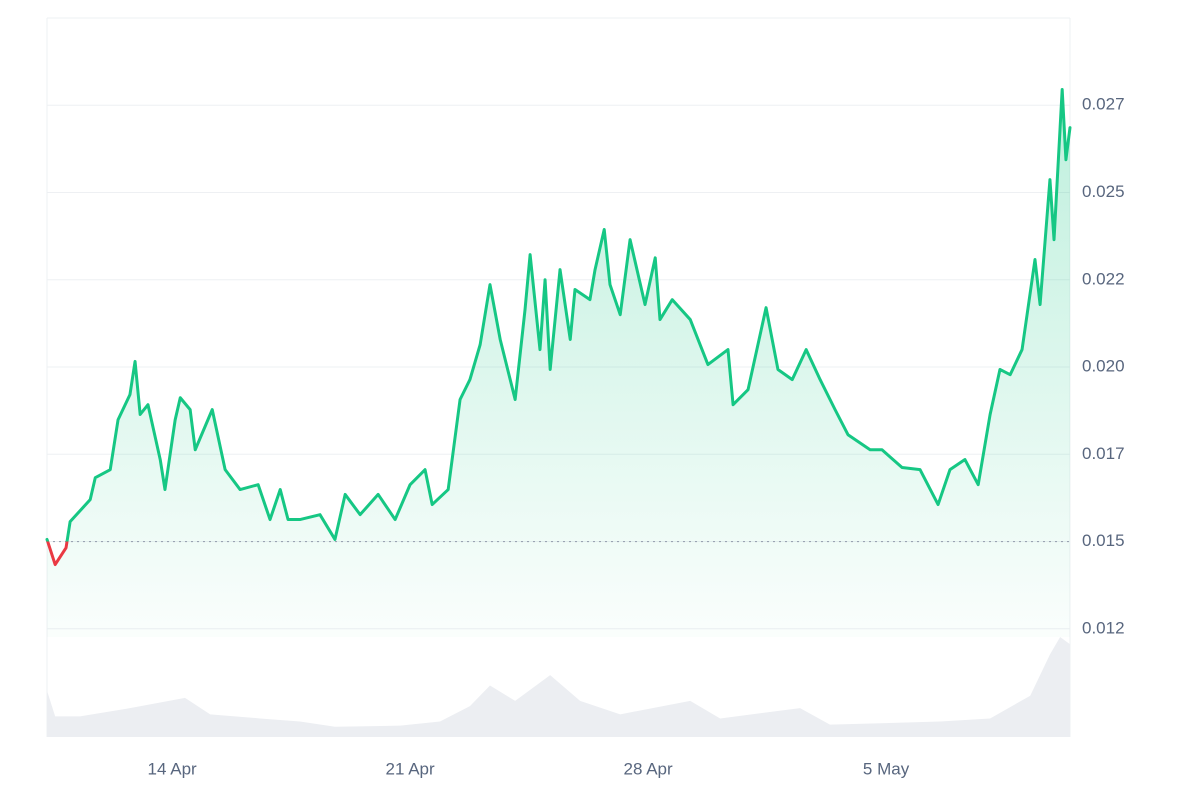 This screenshot has height=805, width=1200. Describe the element at coordinates (648, 768) in the screenshot. I see `x-tick-label: 28 Apr` at that location.